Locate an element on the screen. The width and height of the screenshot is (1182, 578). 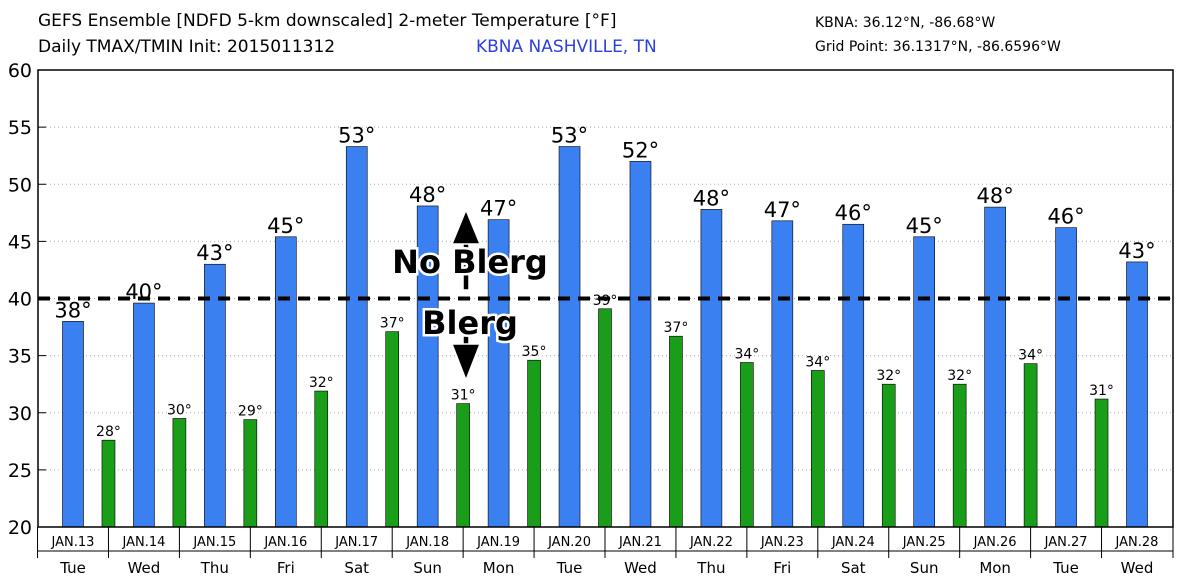
value-label: 30° is located at coordinates (179, 410).